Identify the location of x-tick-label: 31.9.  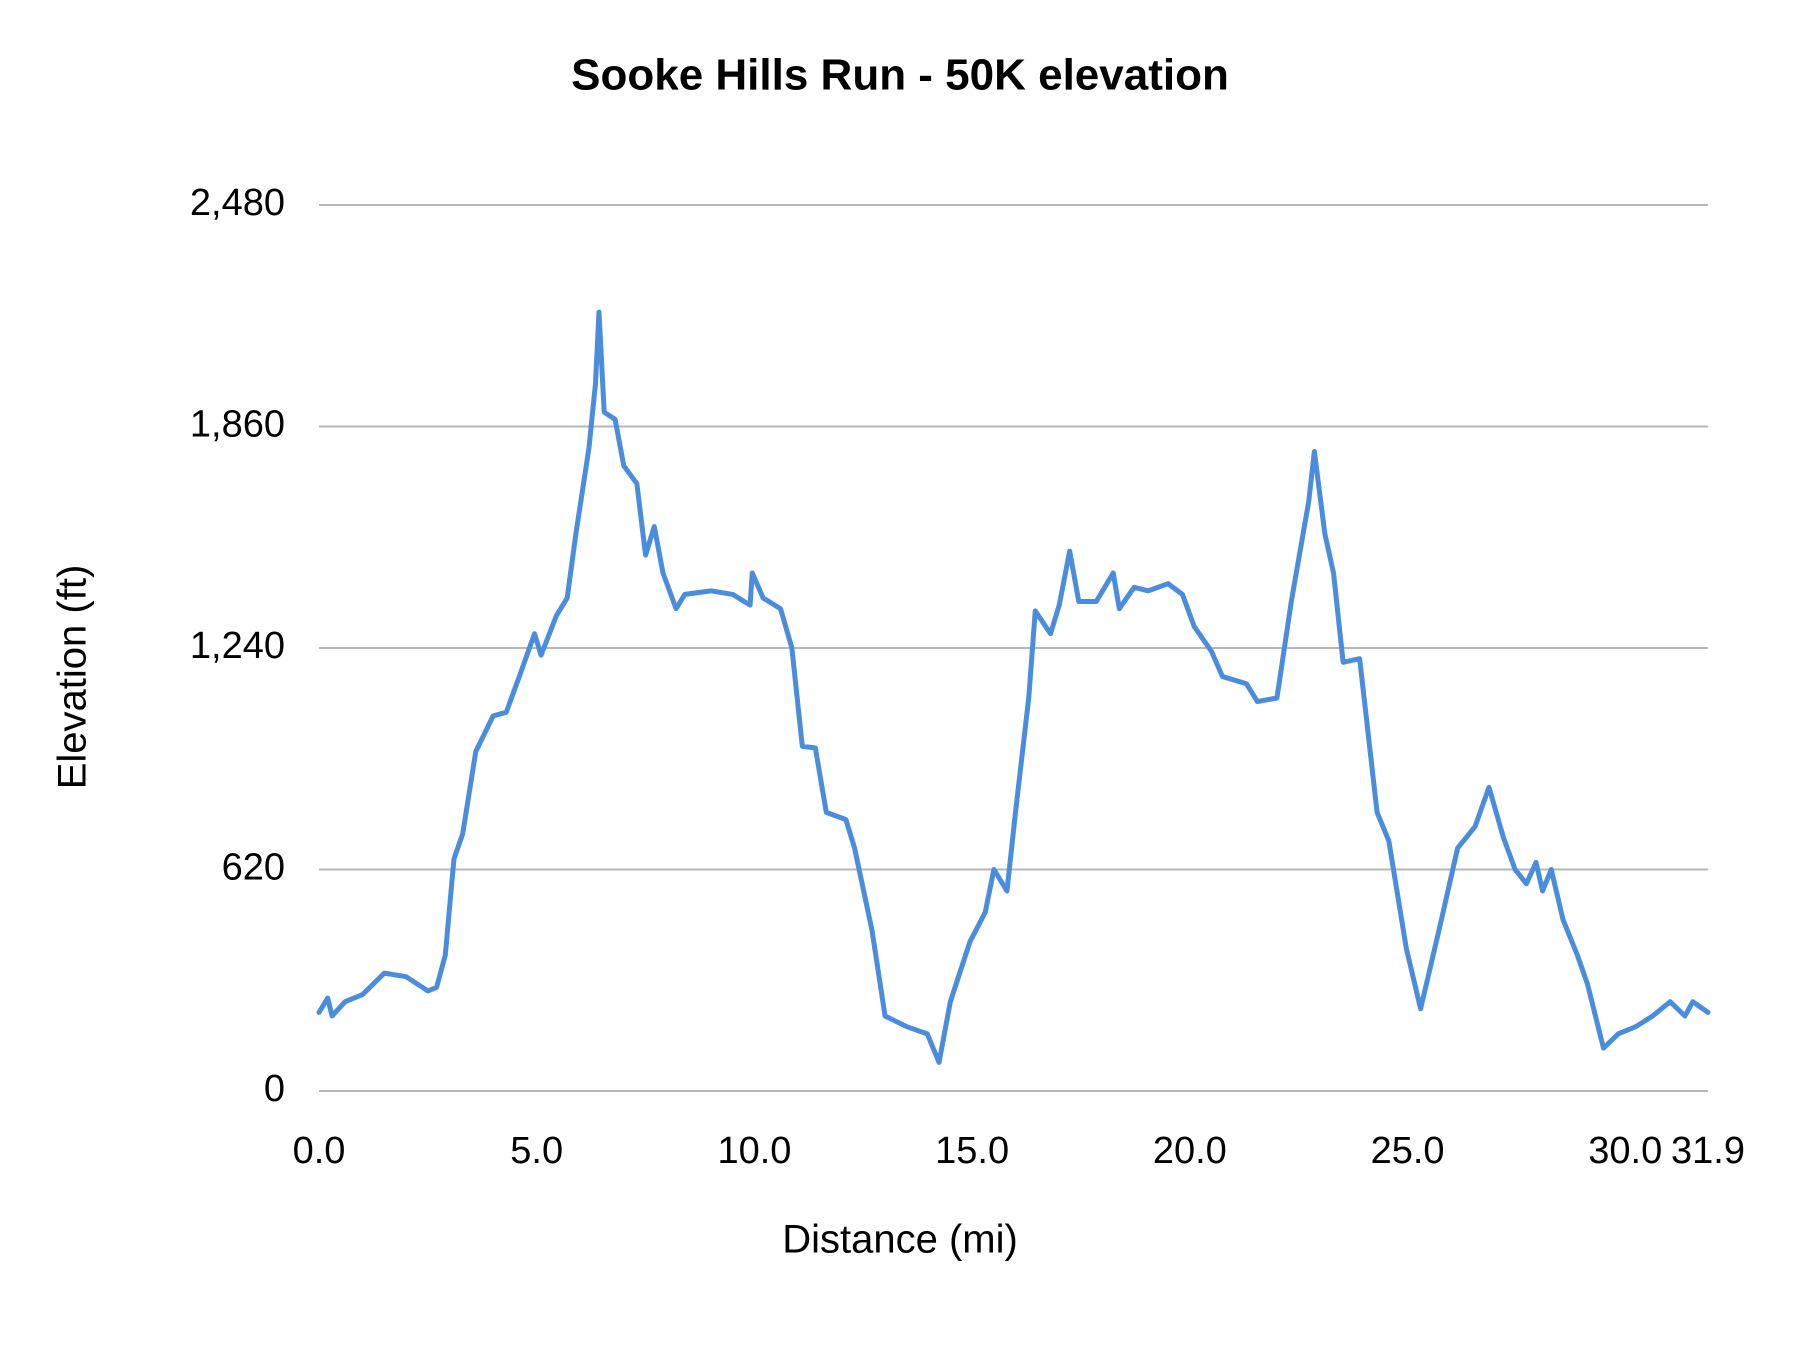
(1708, 1151).